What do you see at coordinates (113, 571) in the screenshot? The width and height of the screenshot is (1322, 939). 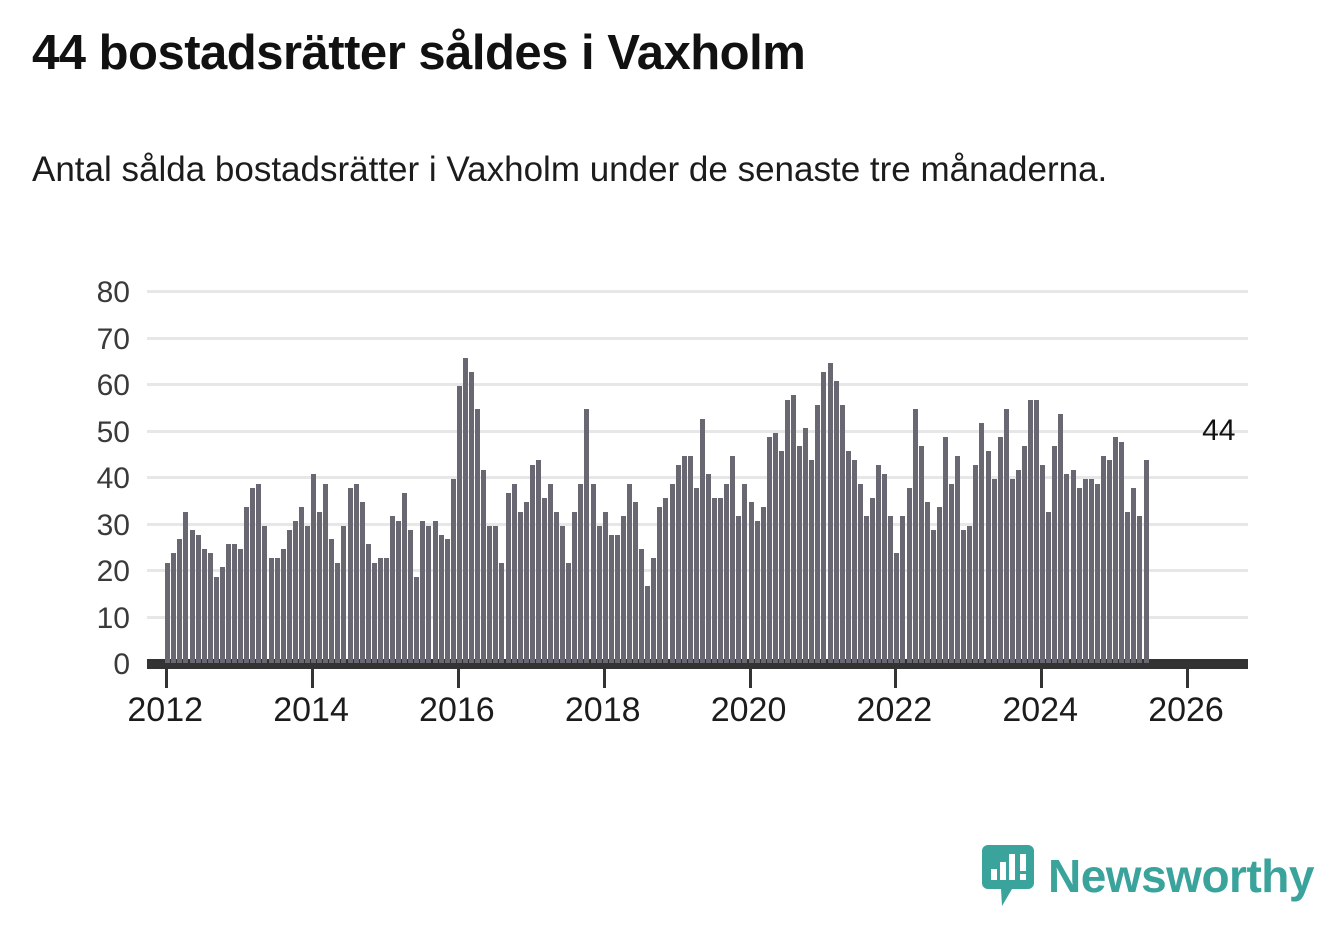 I see `y-axis-tick-label: 20` at bounding box center [113, 571].